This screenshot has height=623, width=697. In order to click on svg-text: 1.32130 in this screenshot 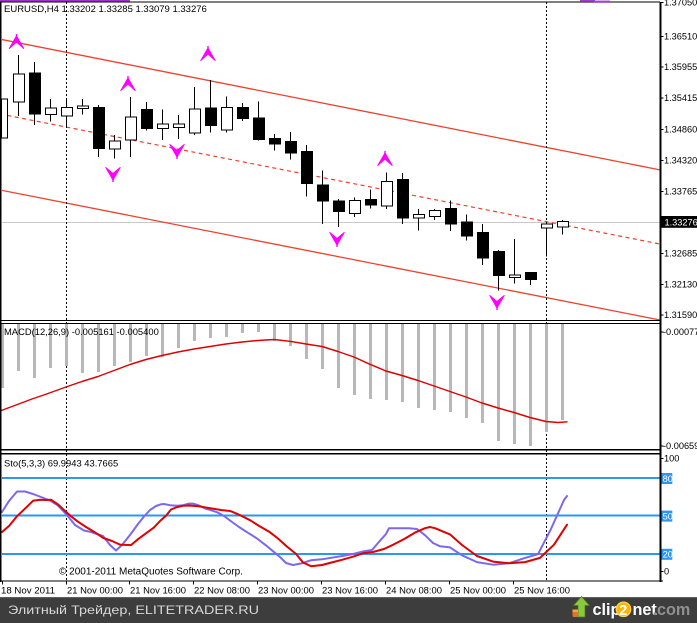, I will do `click(680, 285)`.